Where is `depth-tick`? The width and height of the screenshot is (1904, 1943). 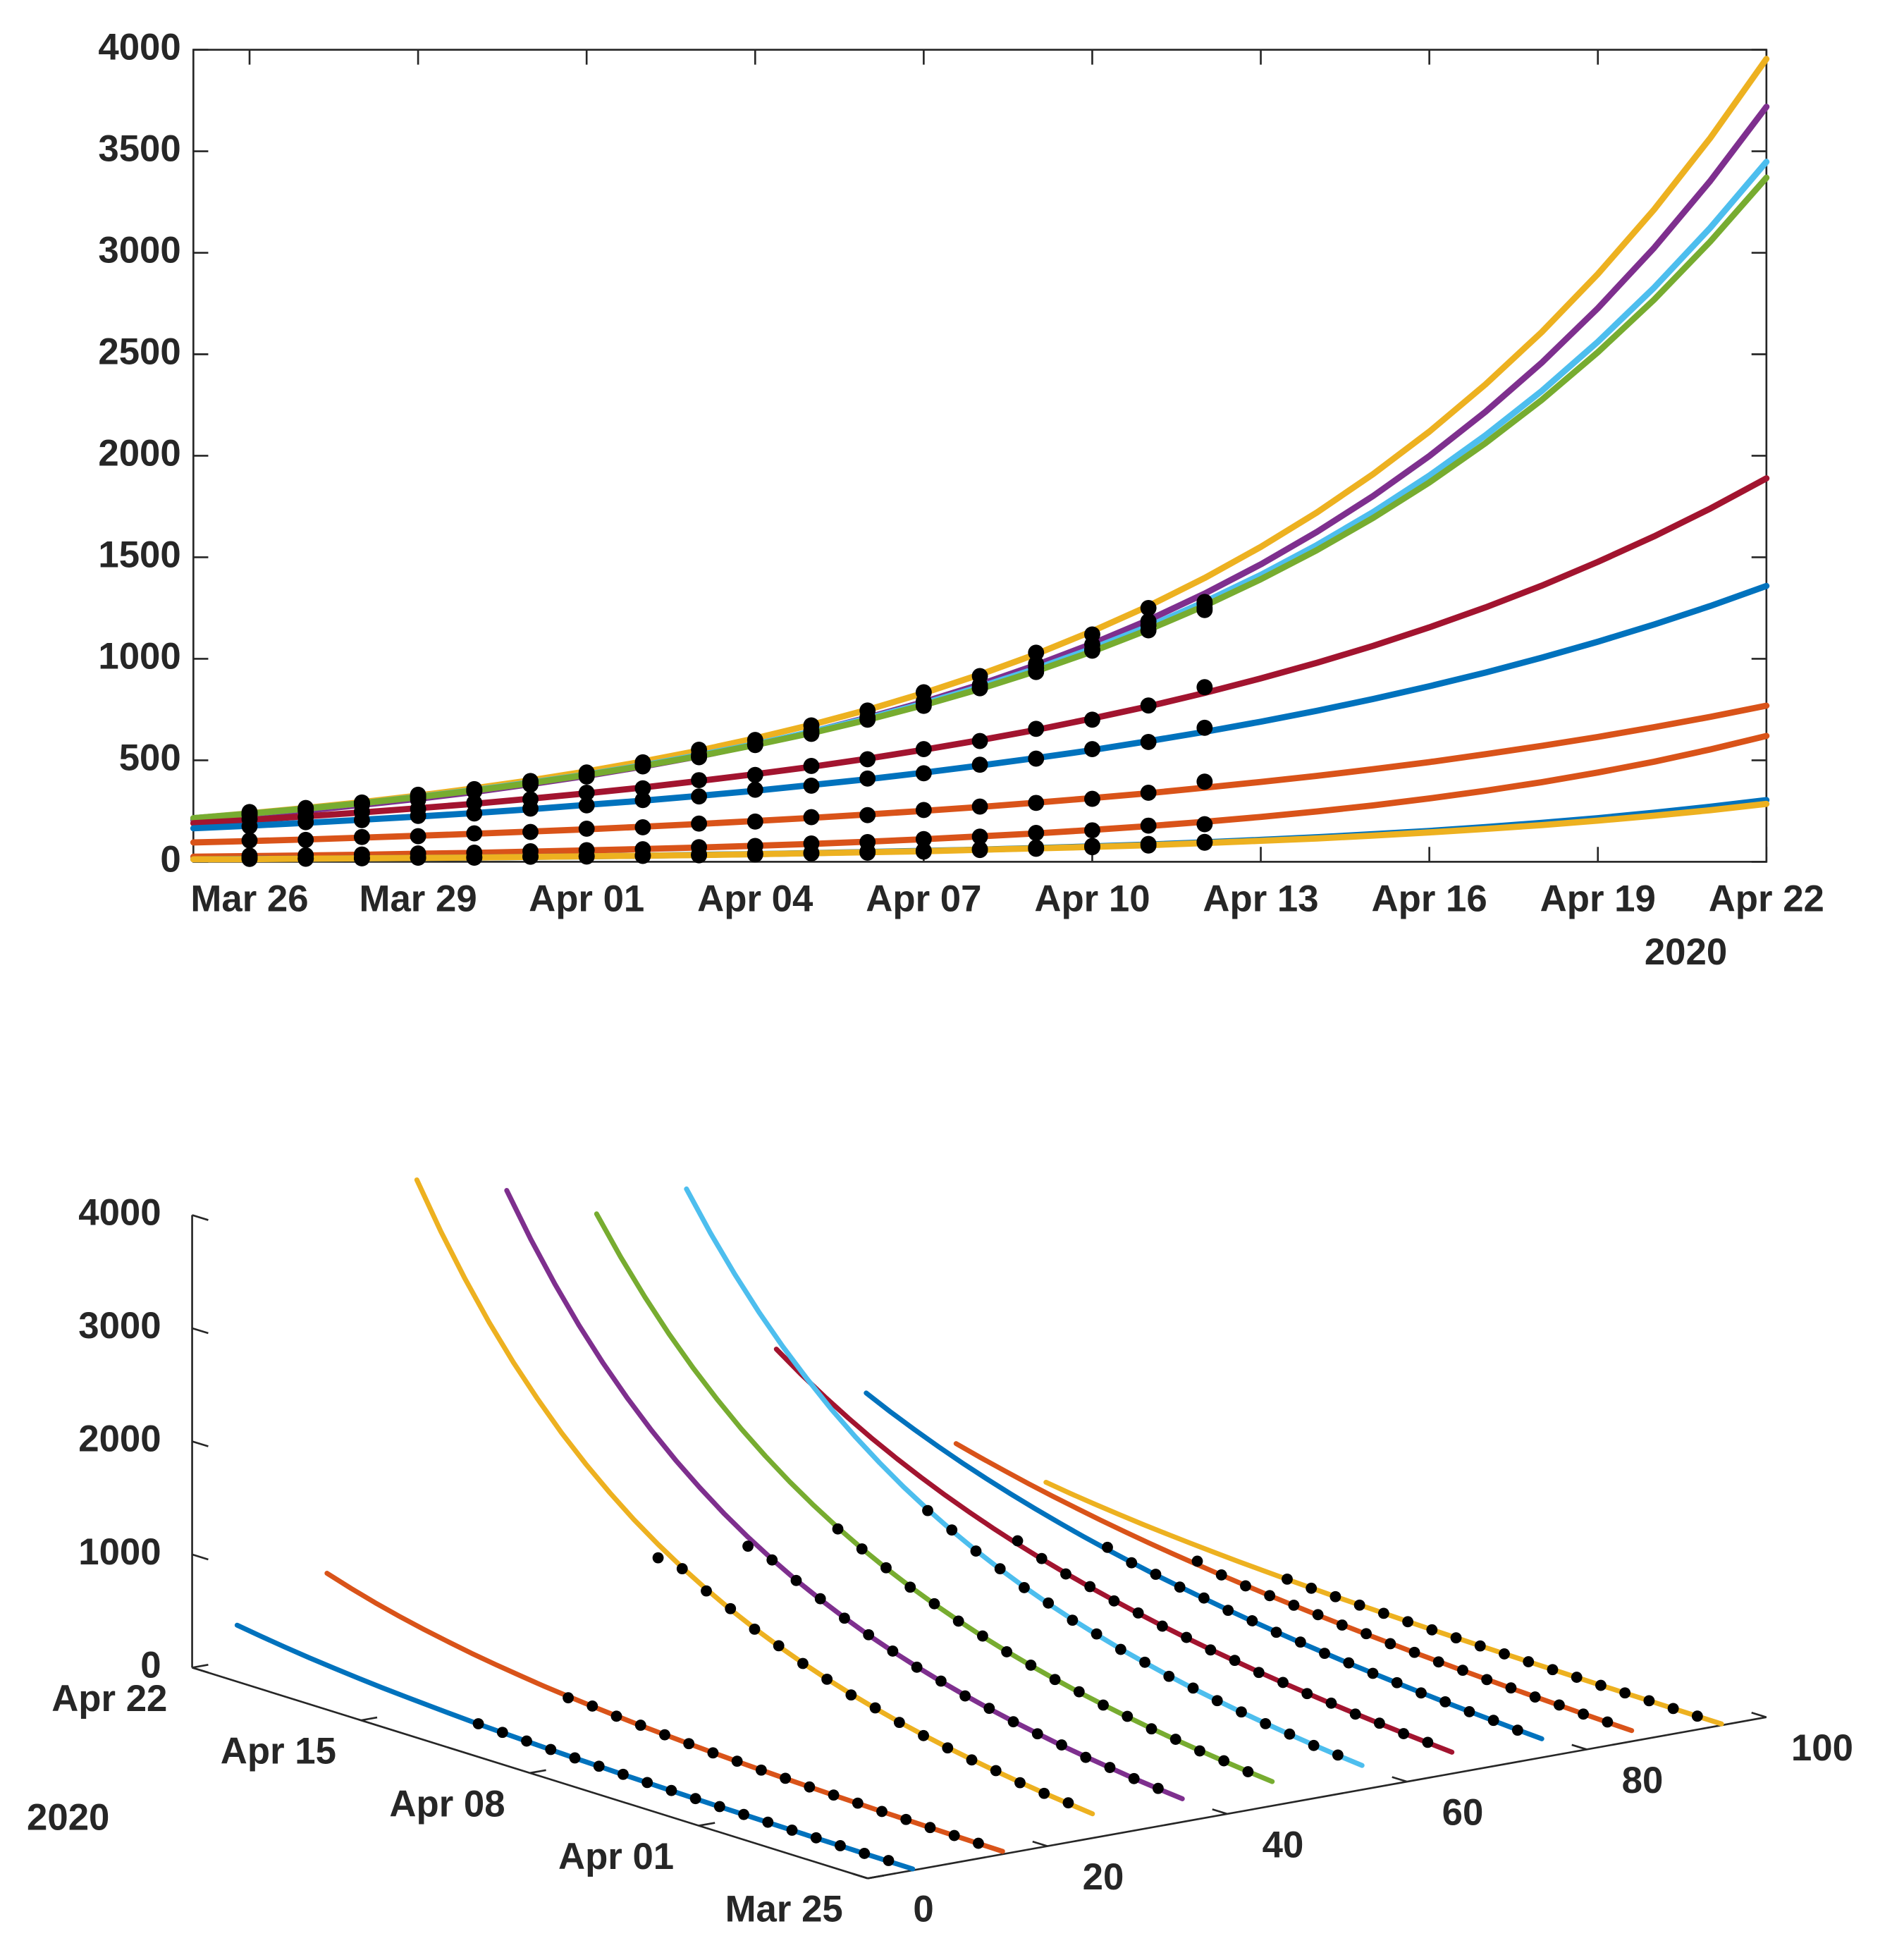 depth-tick is located at coordinates (1759, 1714).